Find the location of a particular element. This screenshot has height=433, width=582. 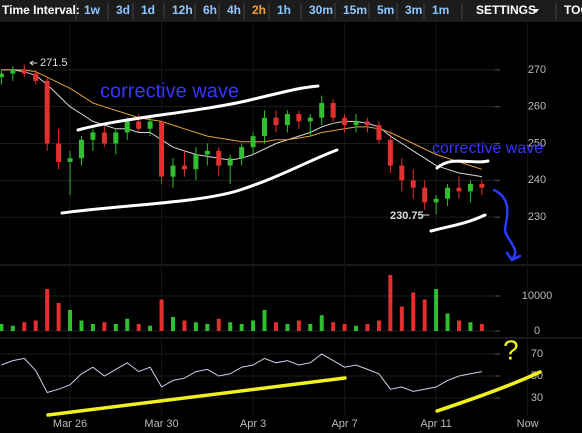

interval-button: 1m is located at coordinates (440, 10).